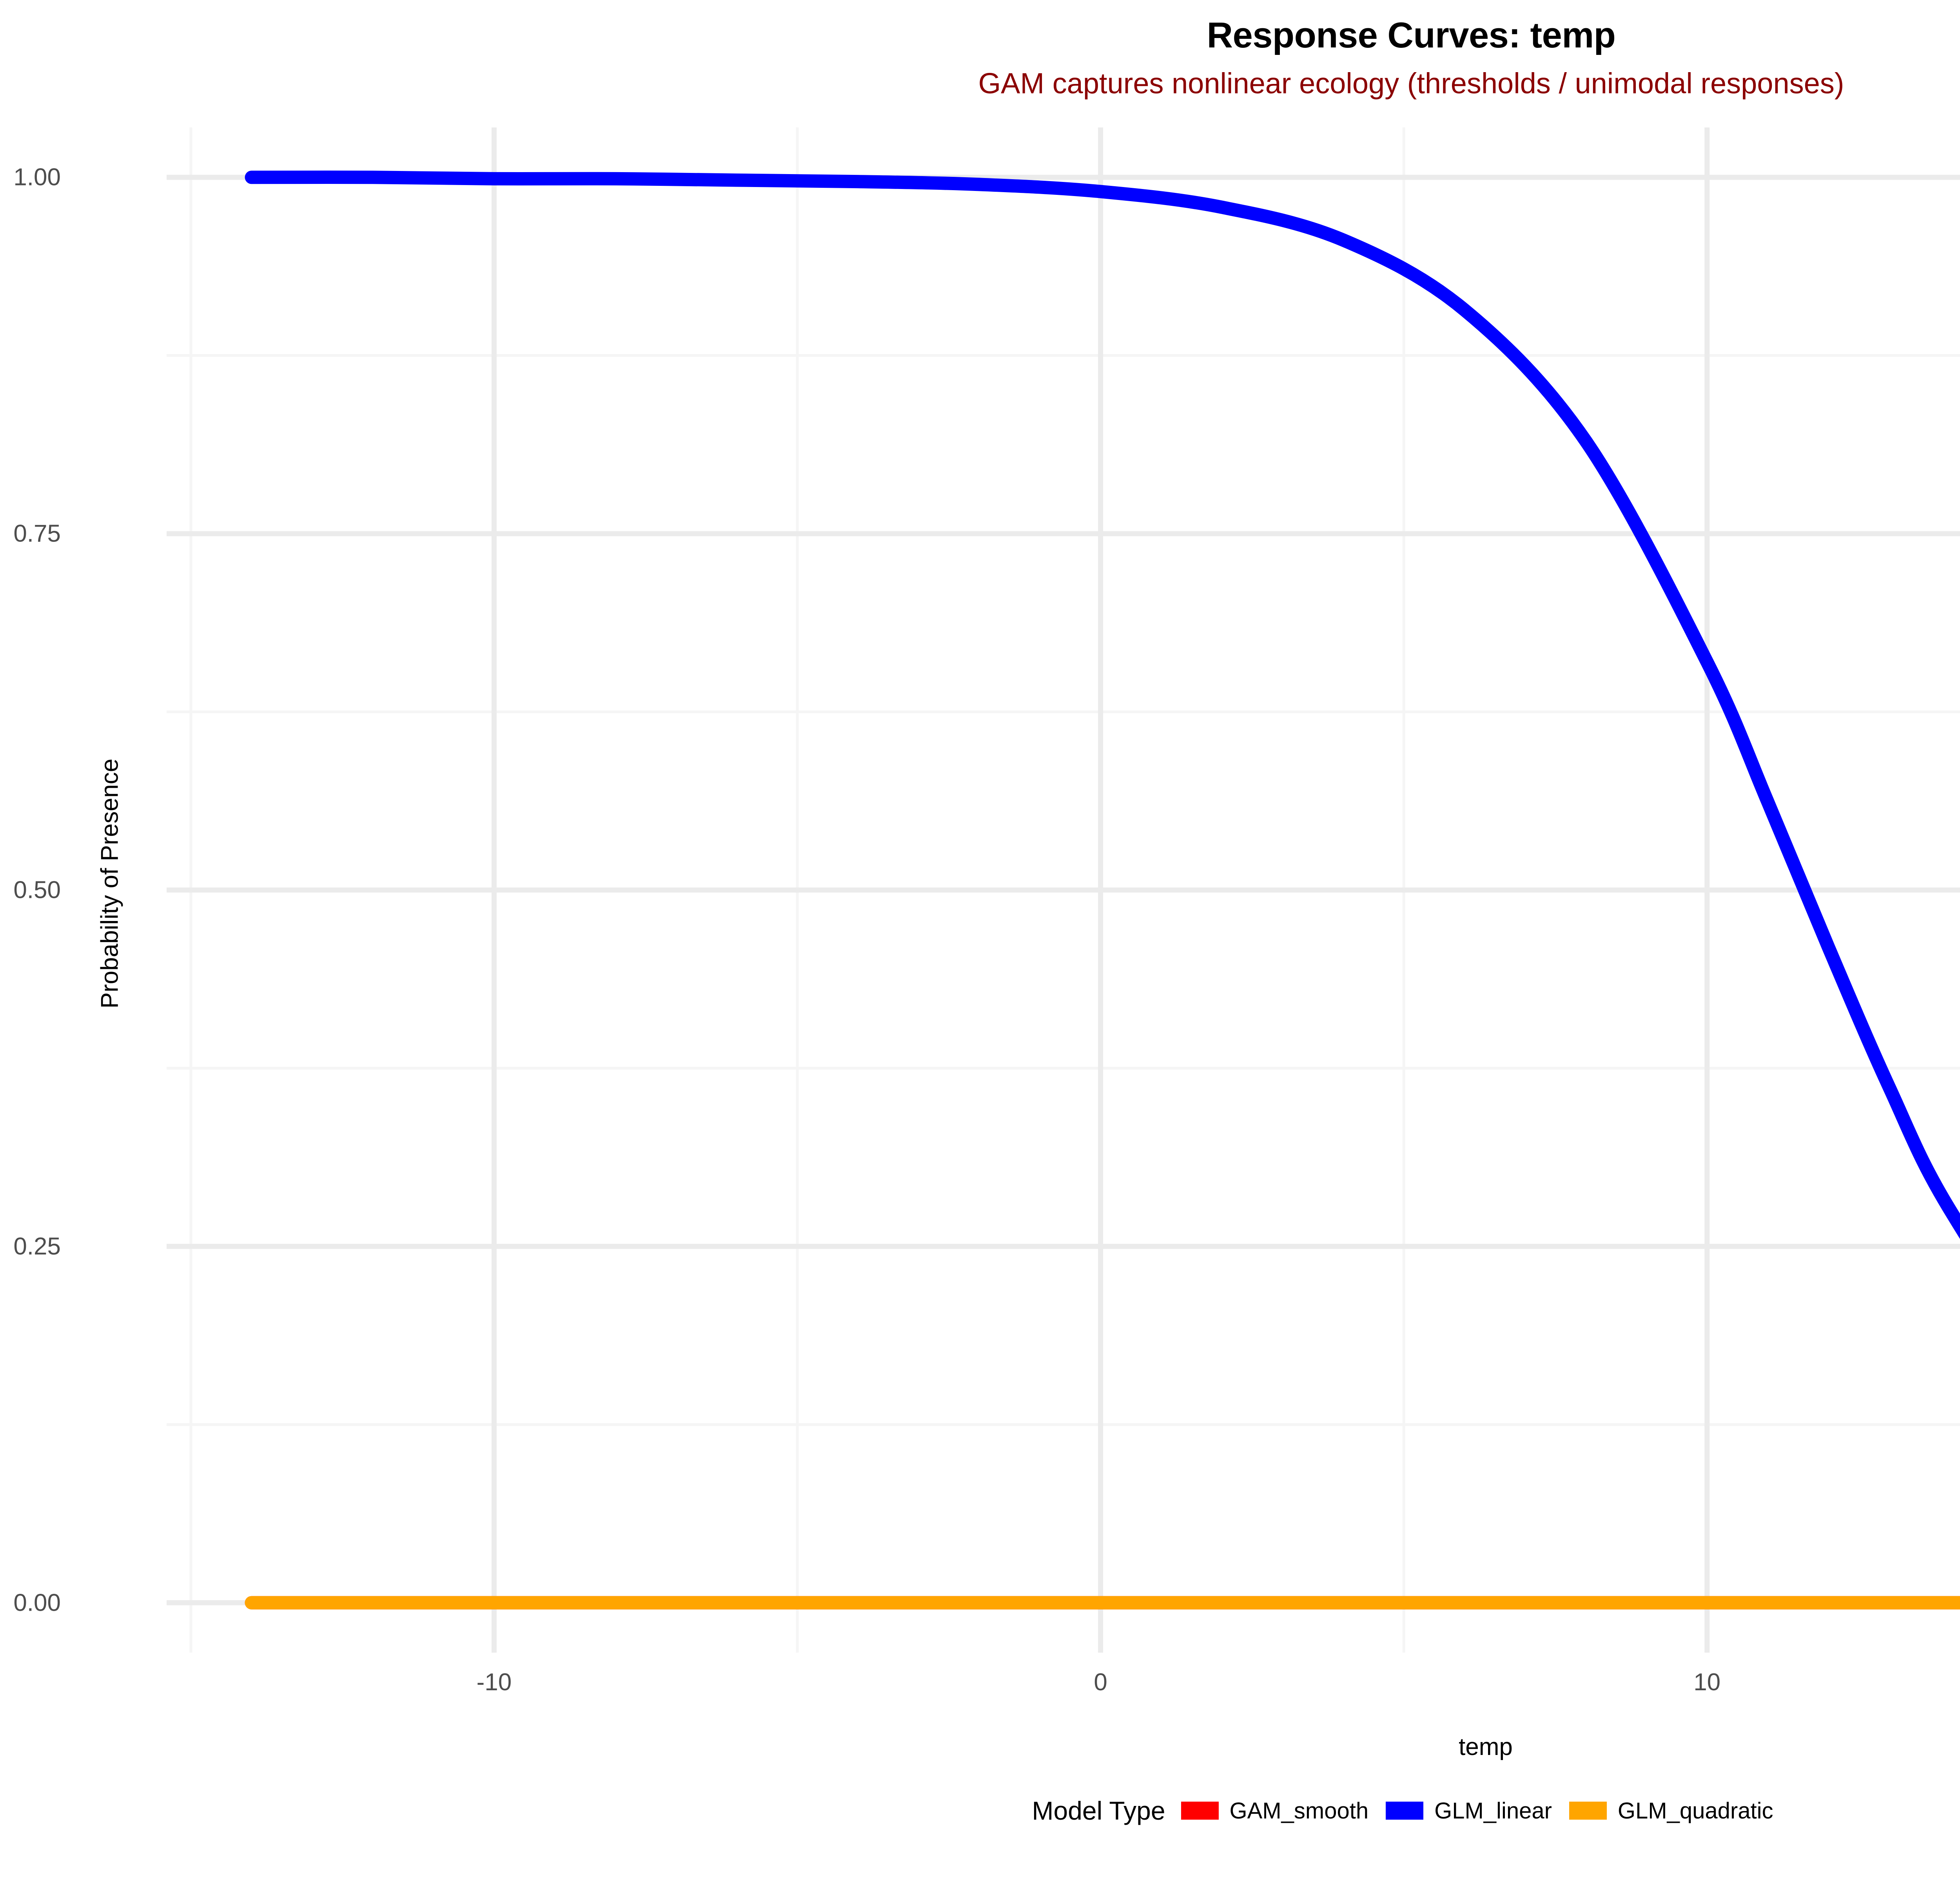  Describe the element at coordinates (37, 1603) in the screenshot. I see `y-tick-label: 0.00` at that location.